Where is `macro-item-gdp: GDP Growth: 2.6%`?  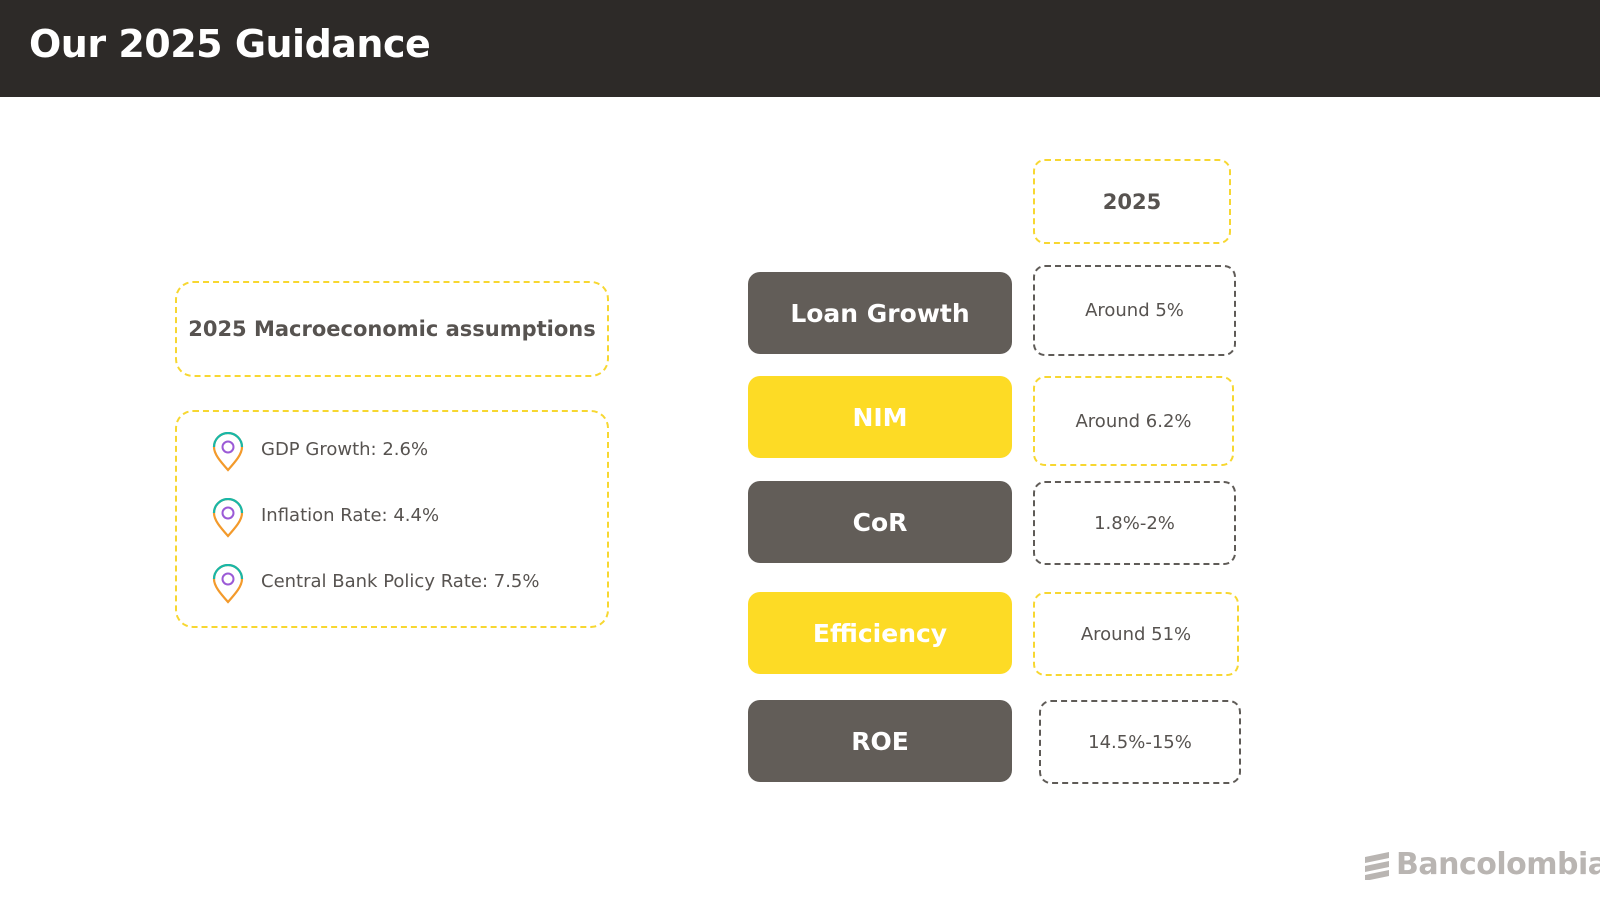 macro-item-gdp: GDP Growth: 2.6% is located at coordinates (319, 452).